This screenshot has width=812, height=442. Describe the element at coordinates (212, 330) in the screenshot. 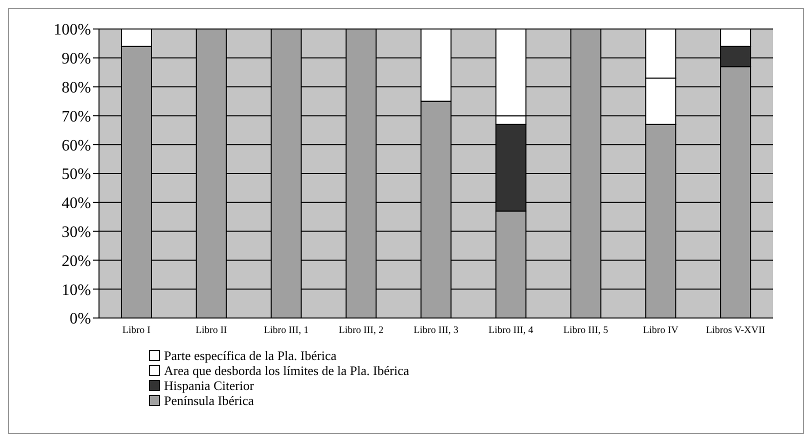

I see `x-tick-label: Libro II` at that location.